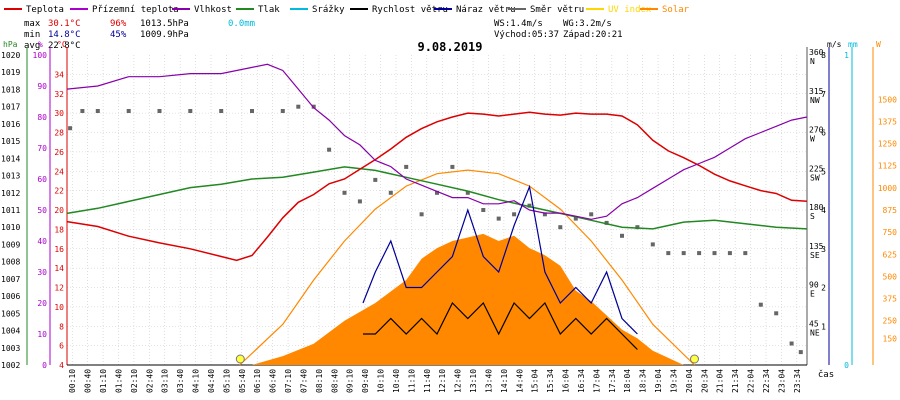 This screenshot has width=900, height=400. I want to click on percent-tick-label: 30, so click(42, 272).